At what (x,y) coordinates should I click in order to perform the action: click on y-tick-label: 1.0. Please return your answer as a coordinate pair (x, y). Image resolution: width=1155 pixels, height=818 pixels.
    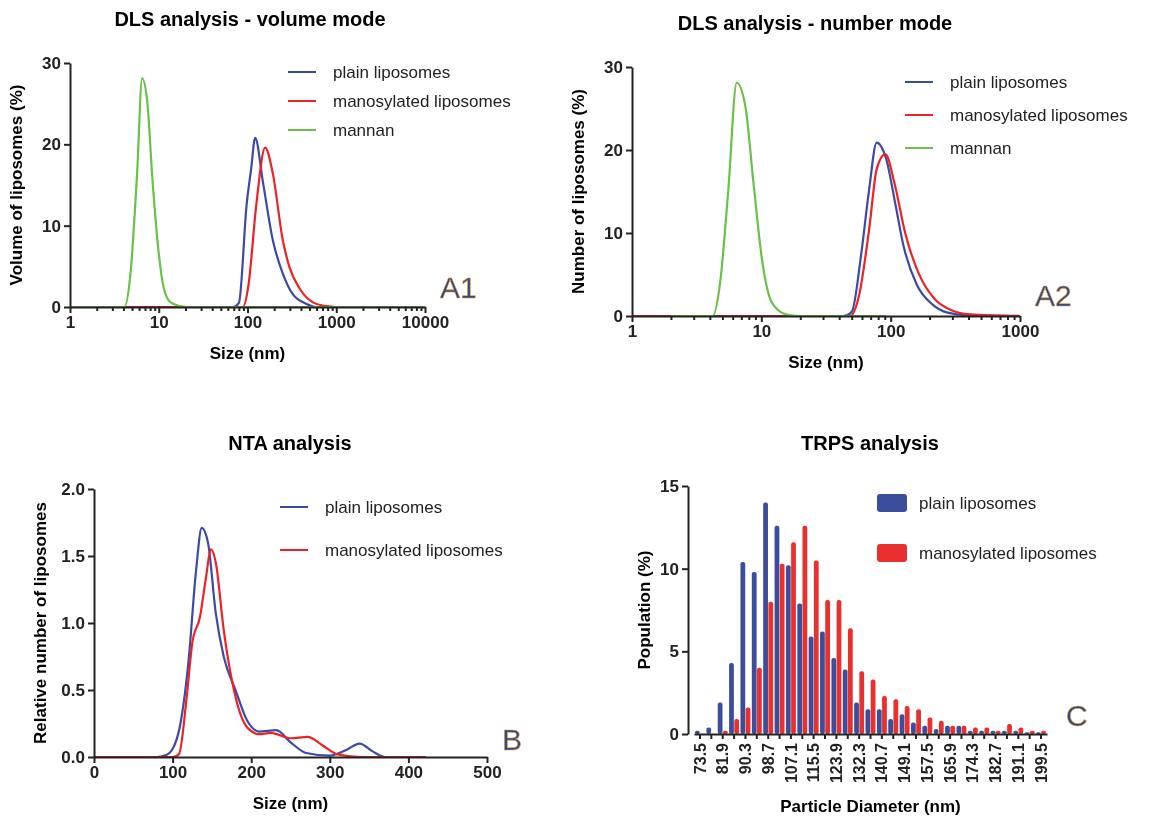
    Looking at the image, I should click on (73, 623).